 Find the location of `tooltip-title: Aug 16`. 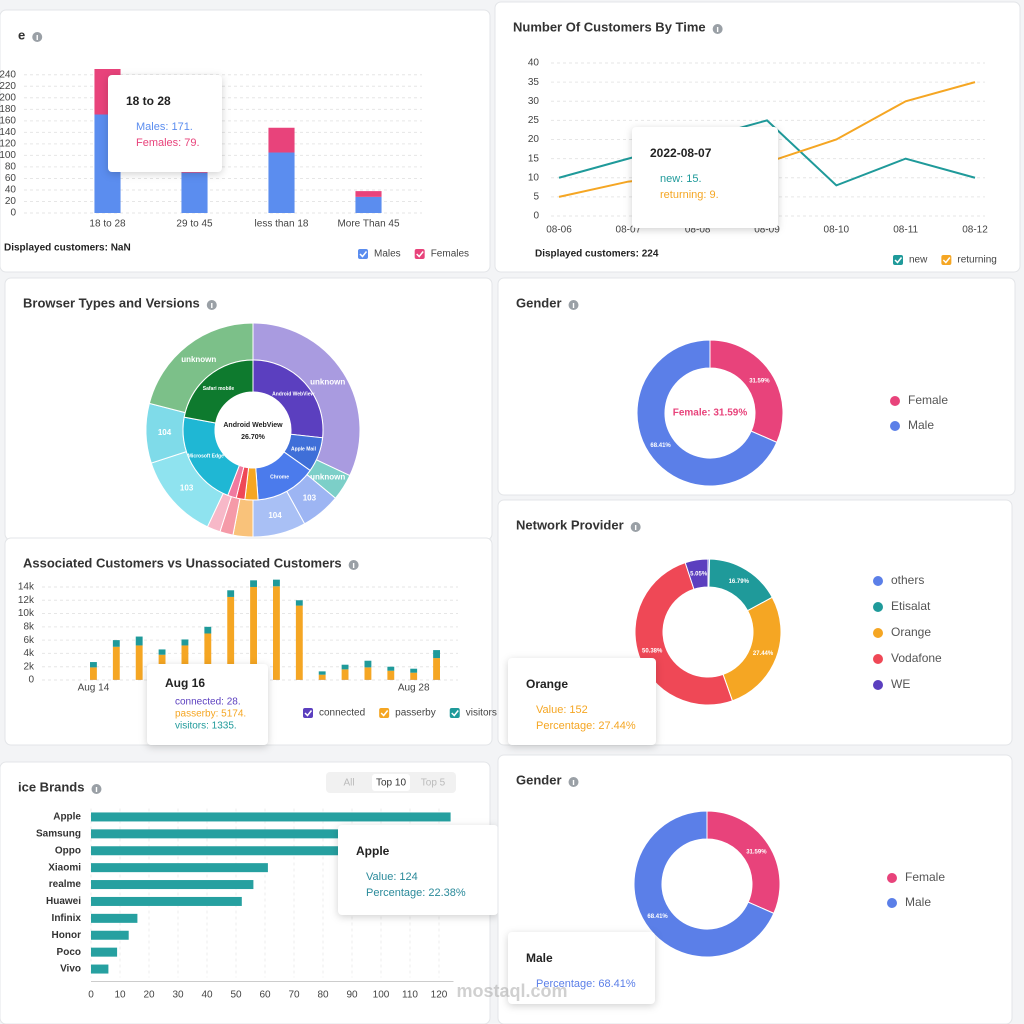

tooltip-title: Aug 16 is located at coordinates (185, 683).